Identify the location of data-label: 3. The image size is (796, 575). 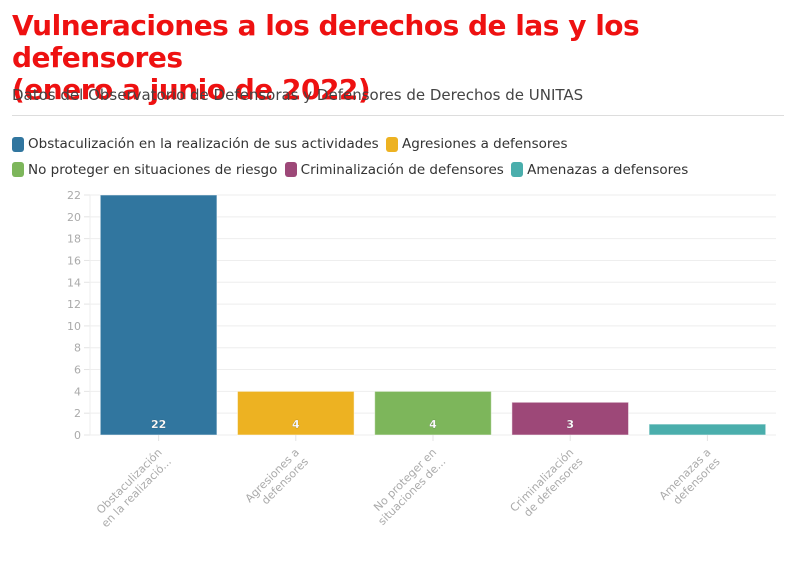
(570, 424).